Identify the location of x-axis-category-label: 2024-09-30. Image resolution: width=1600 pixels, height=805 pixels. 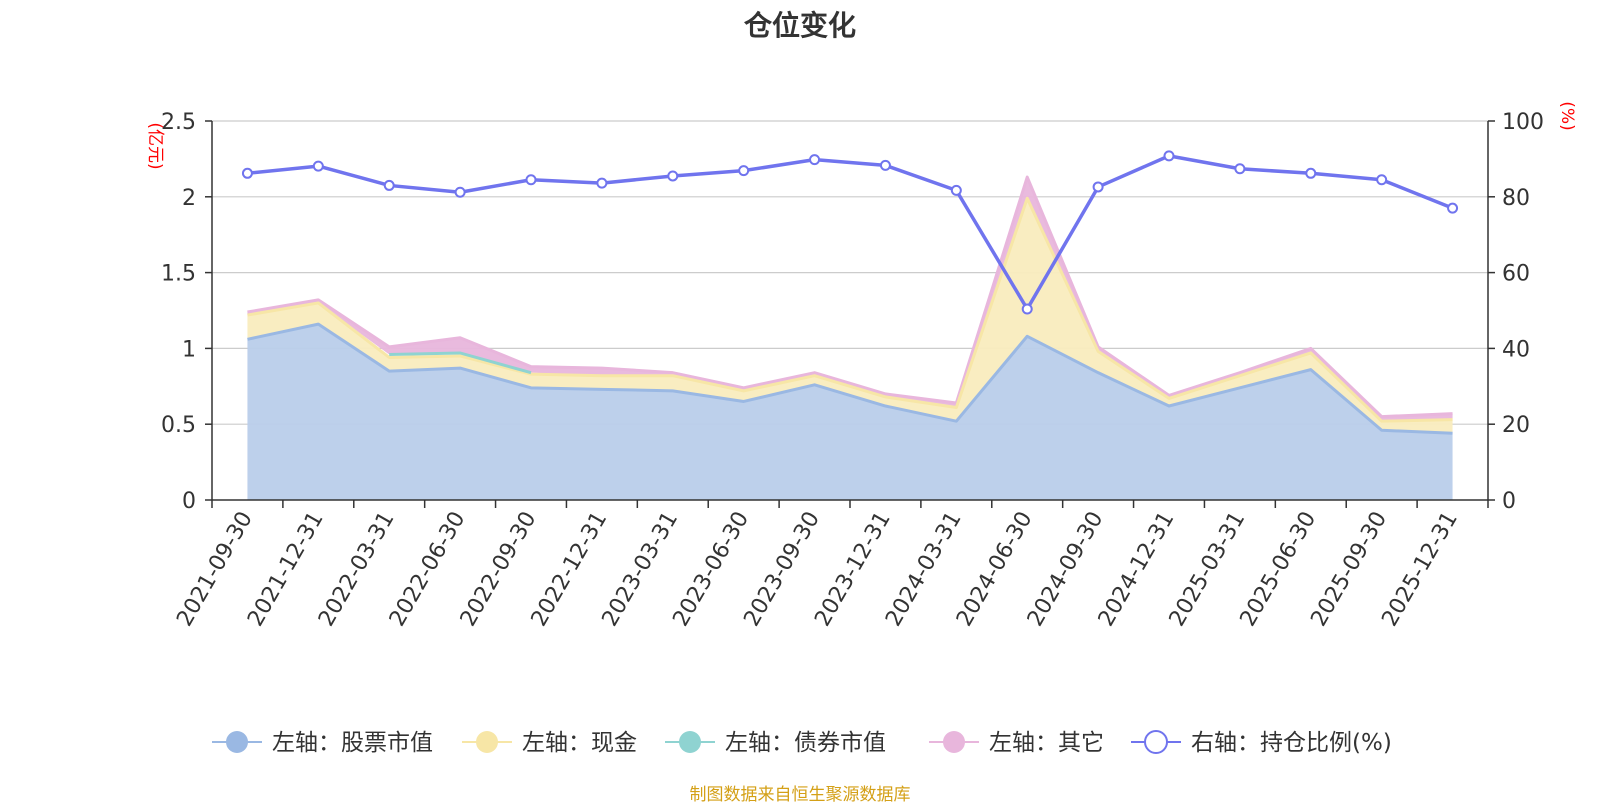
(1066, 569).